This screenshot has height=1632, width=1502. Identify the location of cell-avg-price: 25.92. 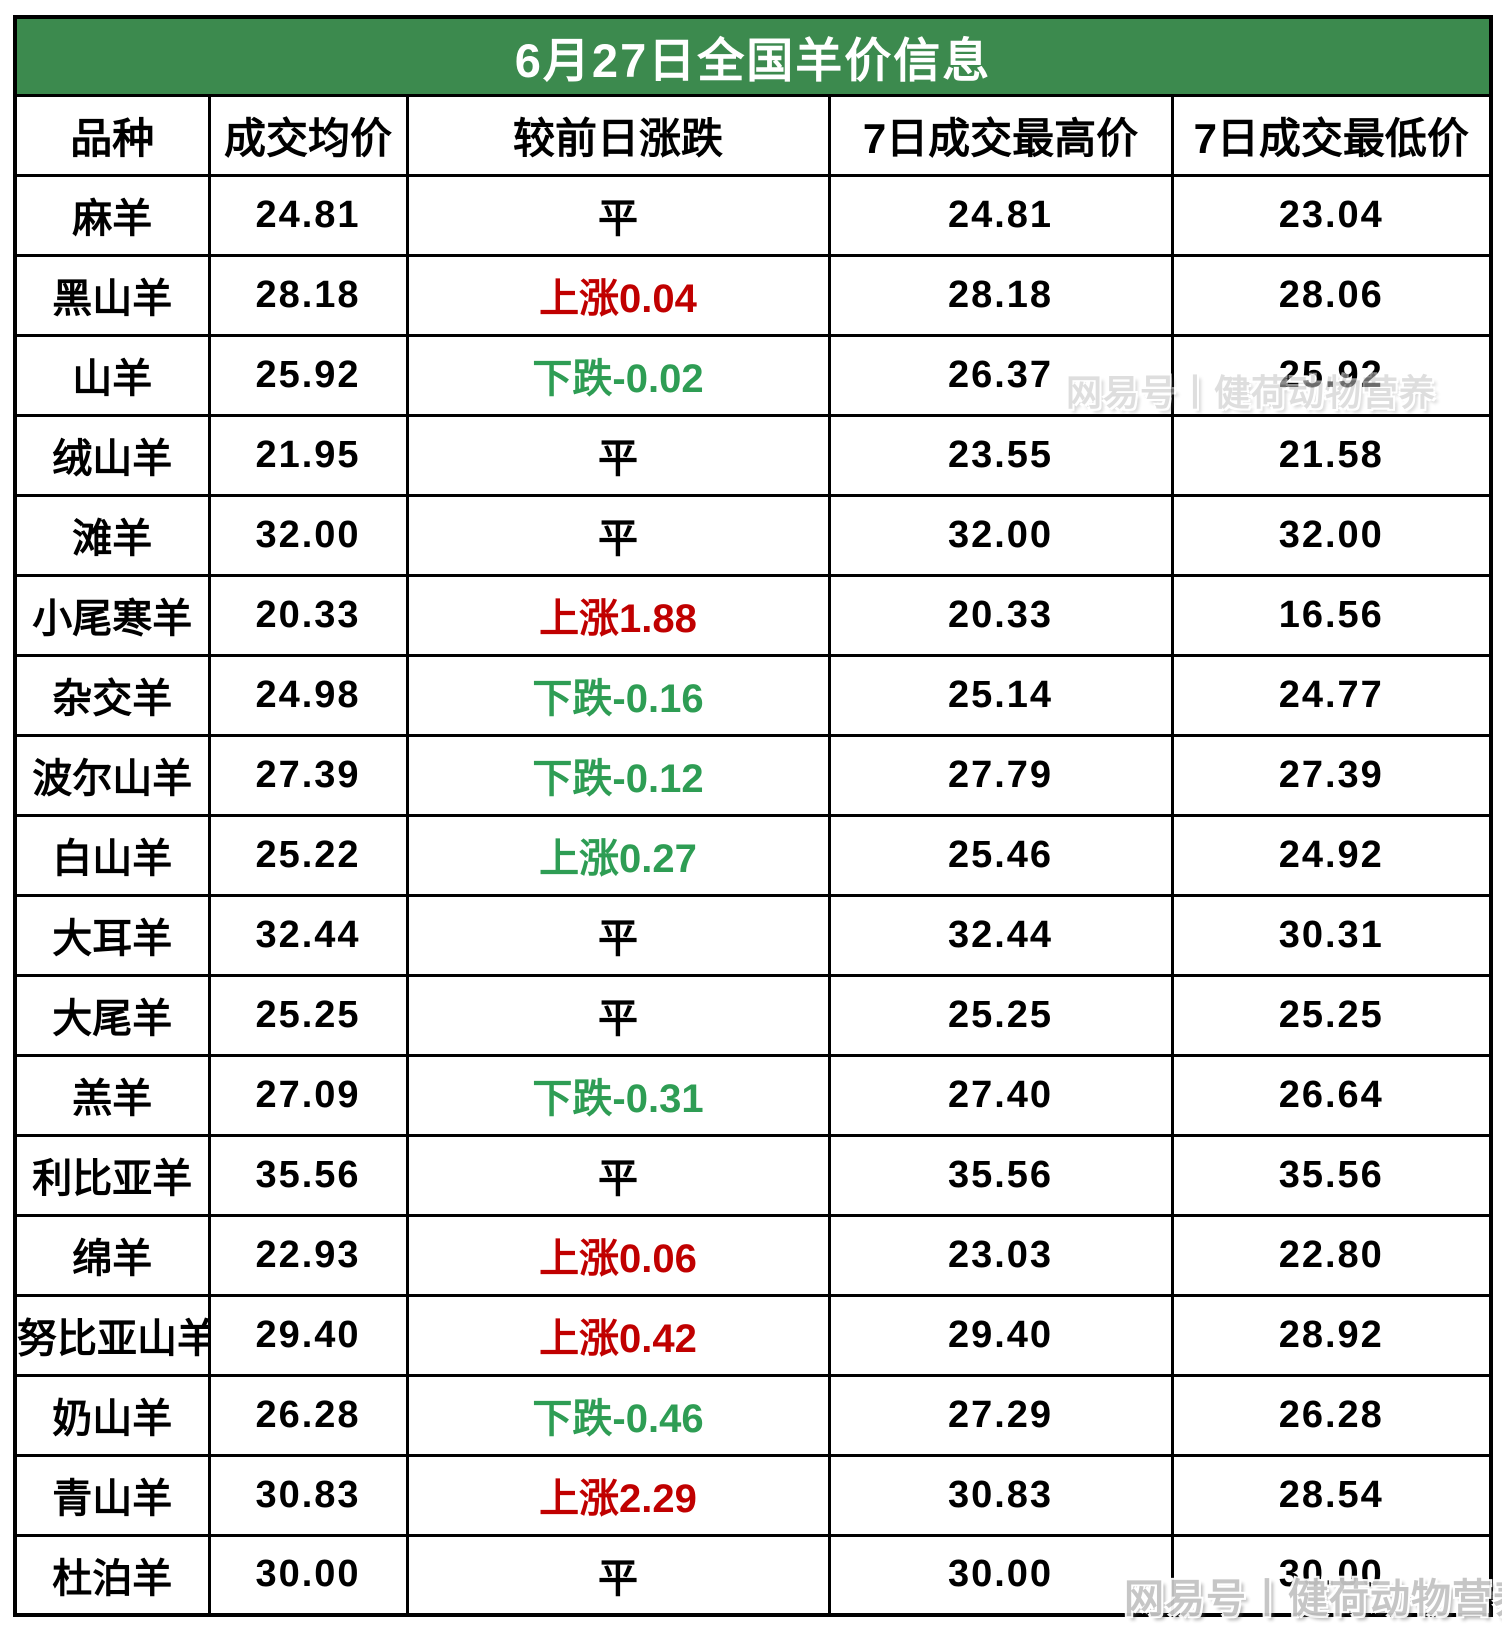
(308, 375).